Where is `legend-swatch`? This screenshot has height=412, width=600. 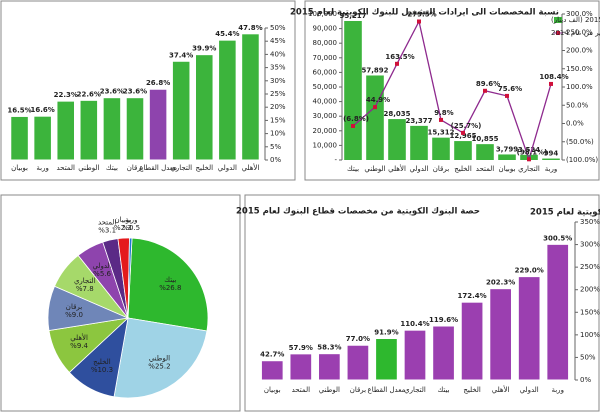 legend-swatch is located at coordinates (558, 20).